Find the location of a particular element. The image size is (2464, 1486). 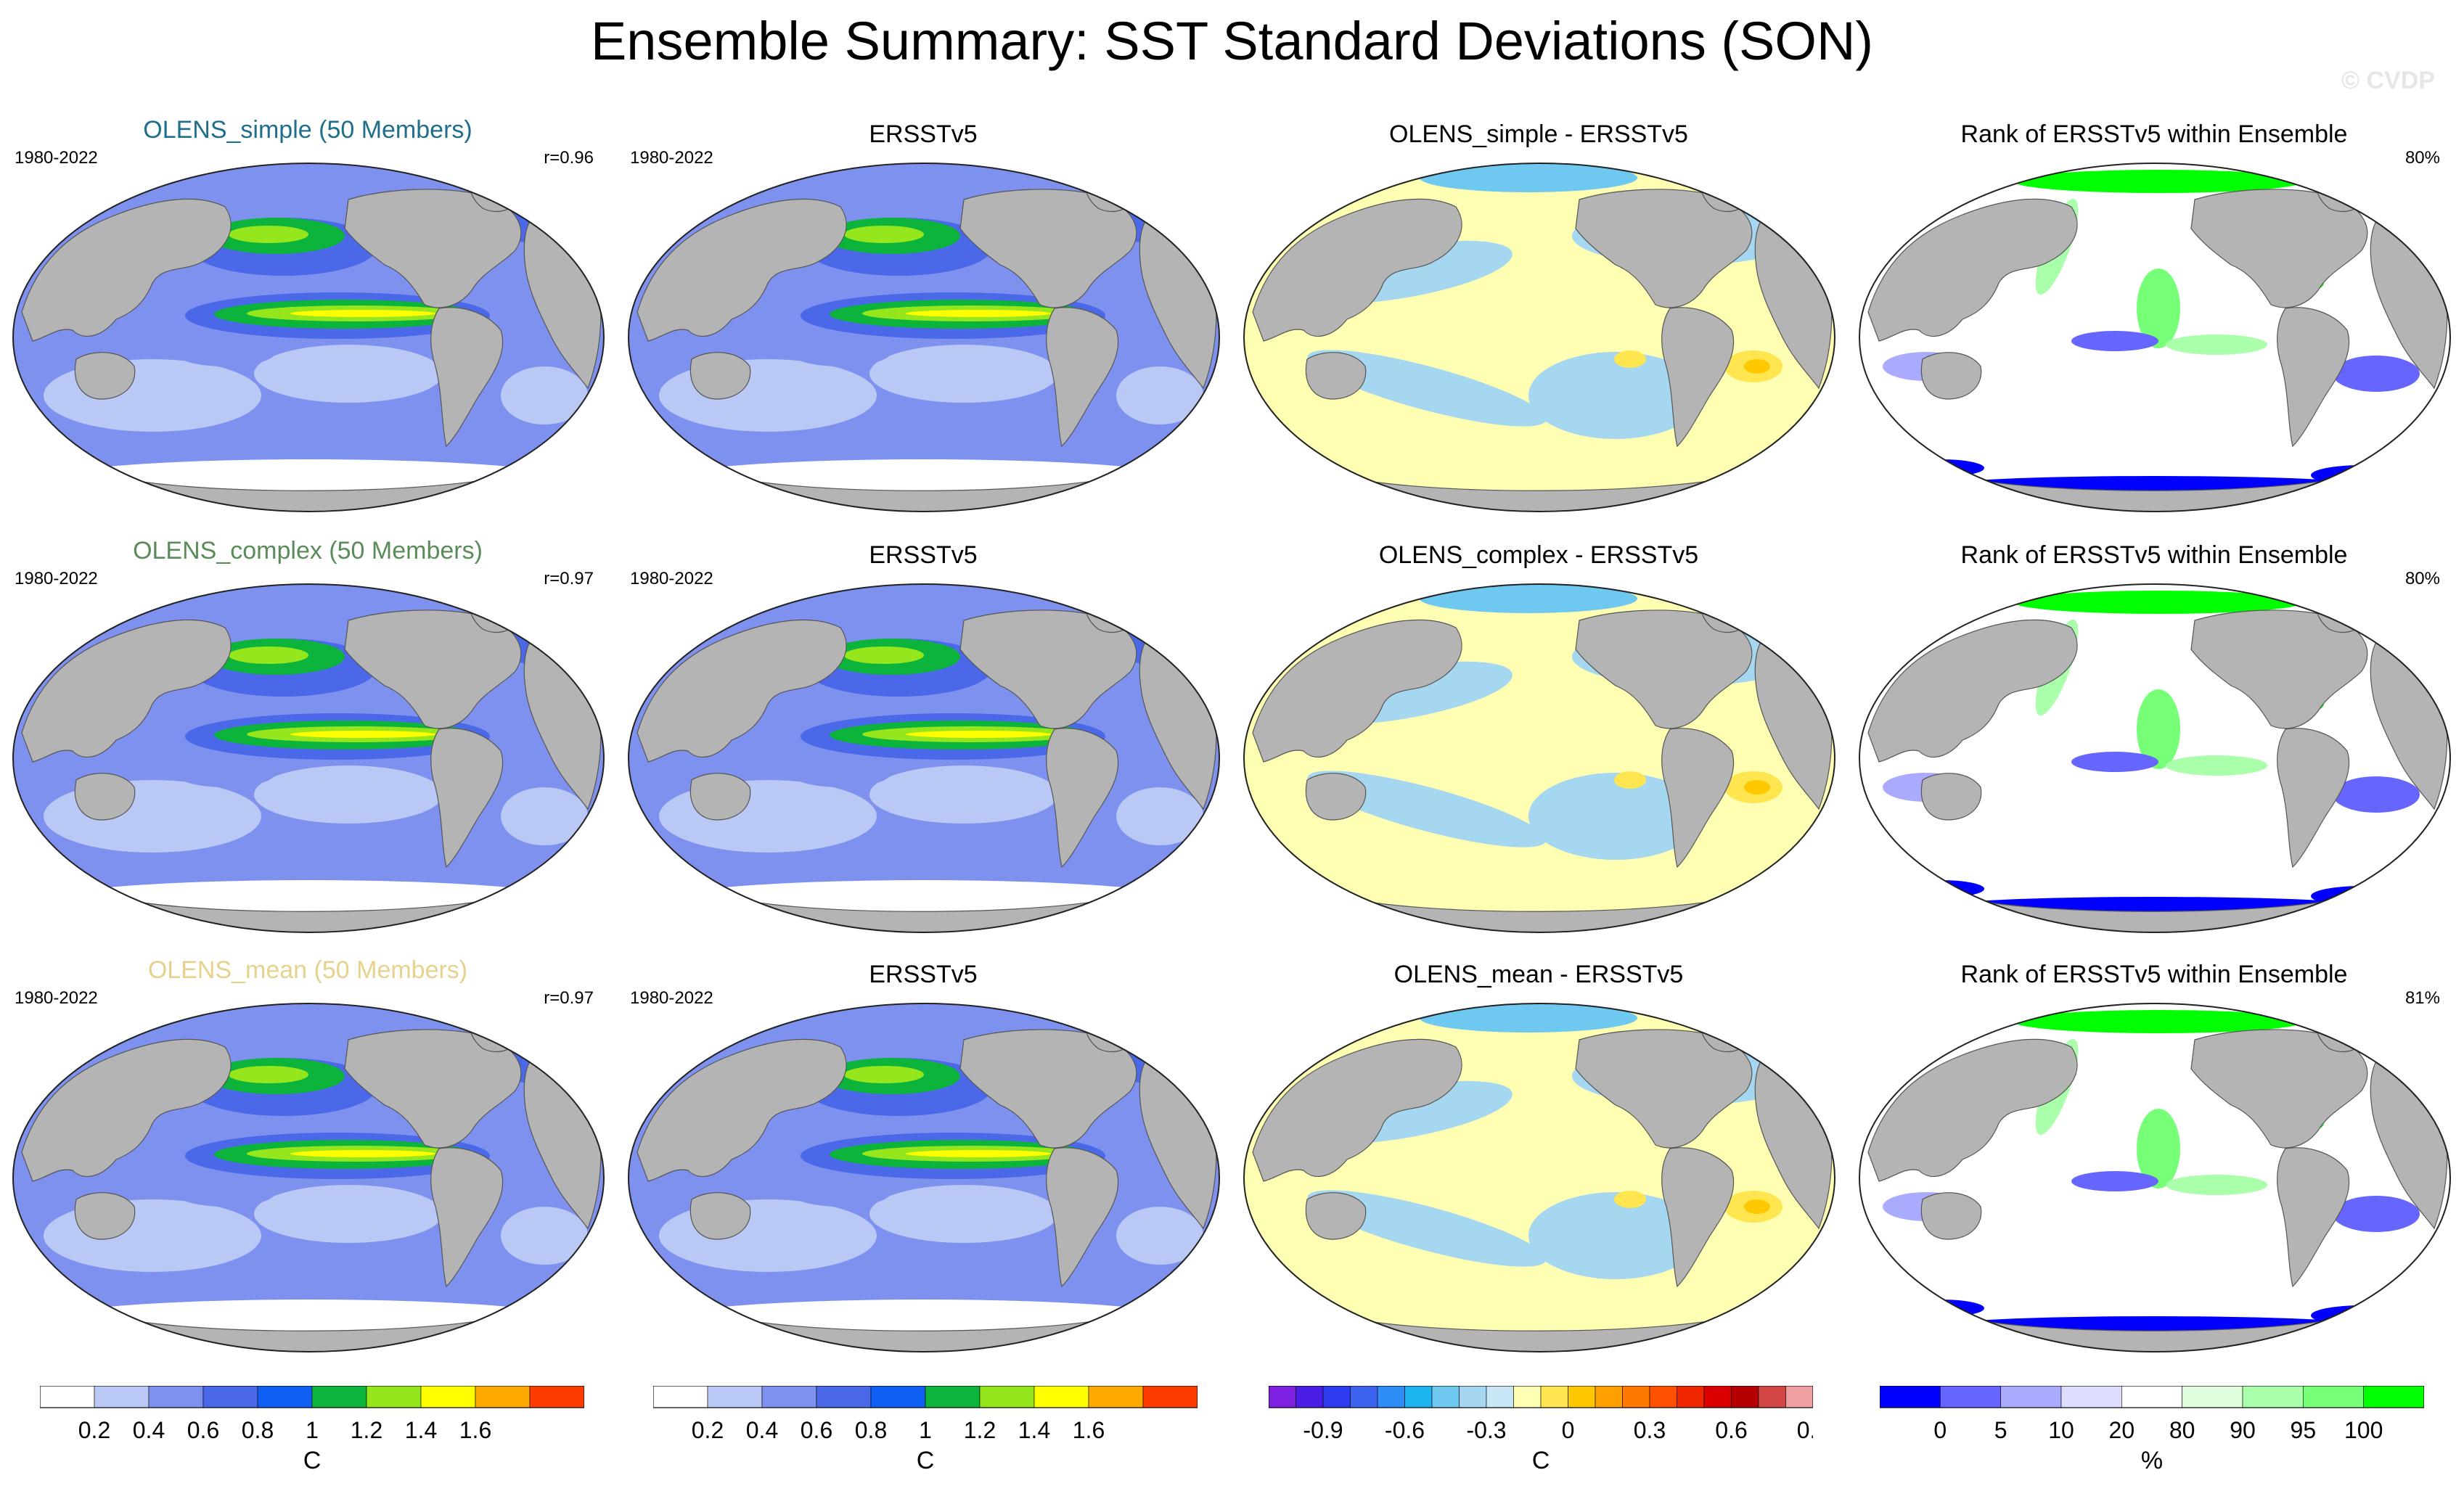

colorbar-tick-label: 1.4 is located at coordinates (1034, 1430).